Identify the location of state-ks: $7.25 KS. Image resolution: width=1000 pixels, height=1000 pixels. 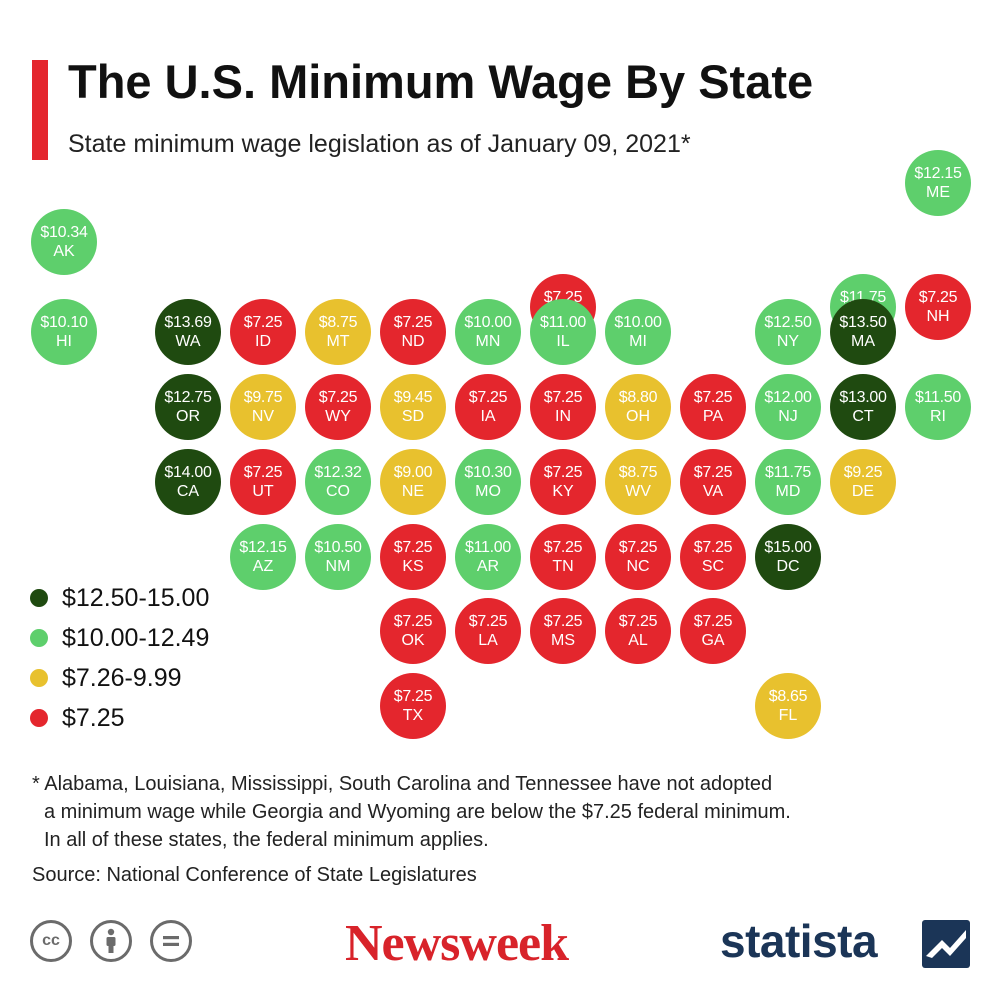
(413, 557).